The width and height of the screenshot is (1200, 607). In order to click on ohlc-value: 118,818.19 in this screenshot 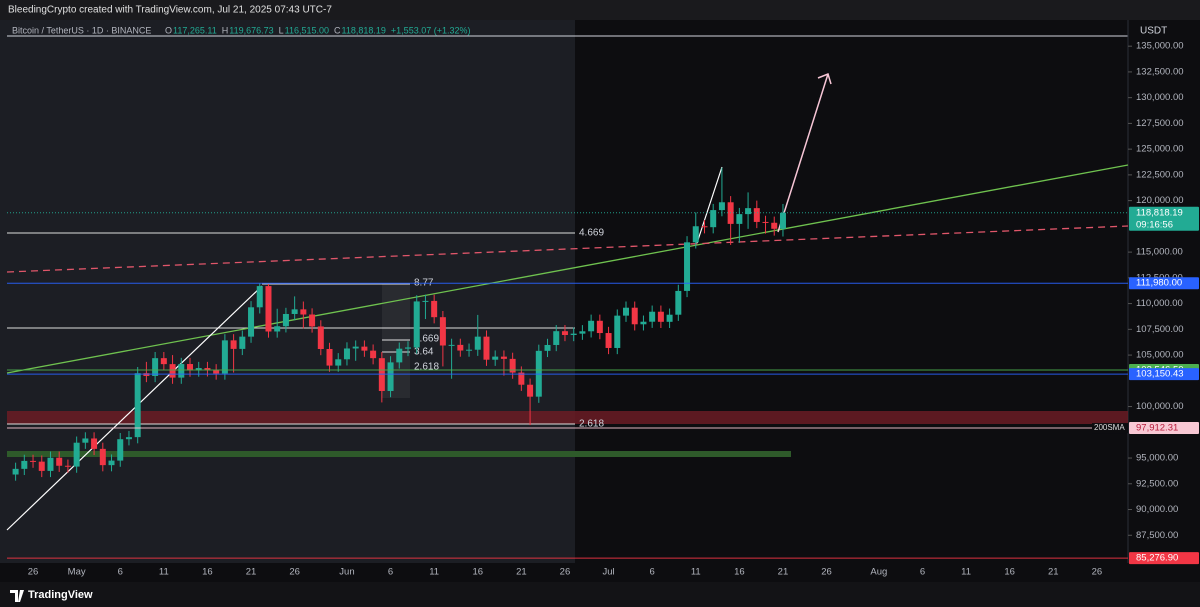, I will do `click(364, 30)`.